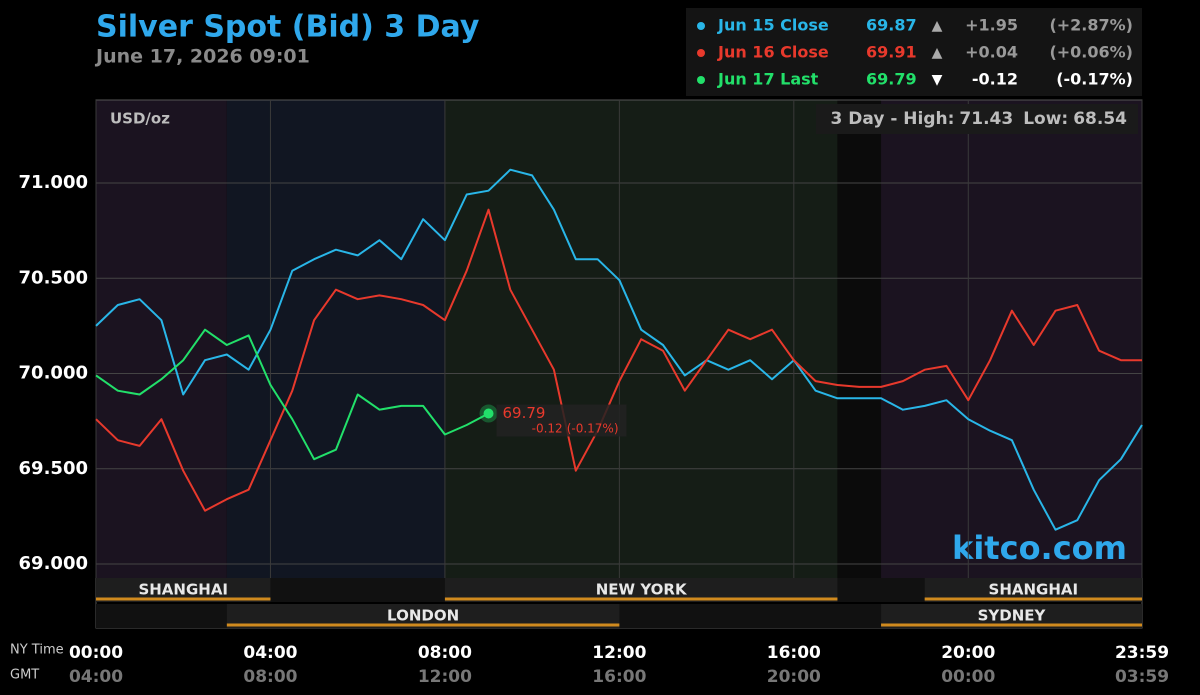  Describe the element at coordinates (423, 616) in the screenshot. I see `session-label: LONDON` at that location.